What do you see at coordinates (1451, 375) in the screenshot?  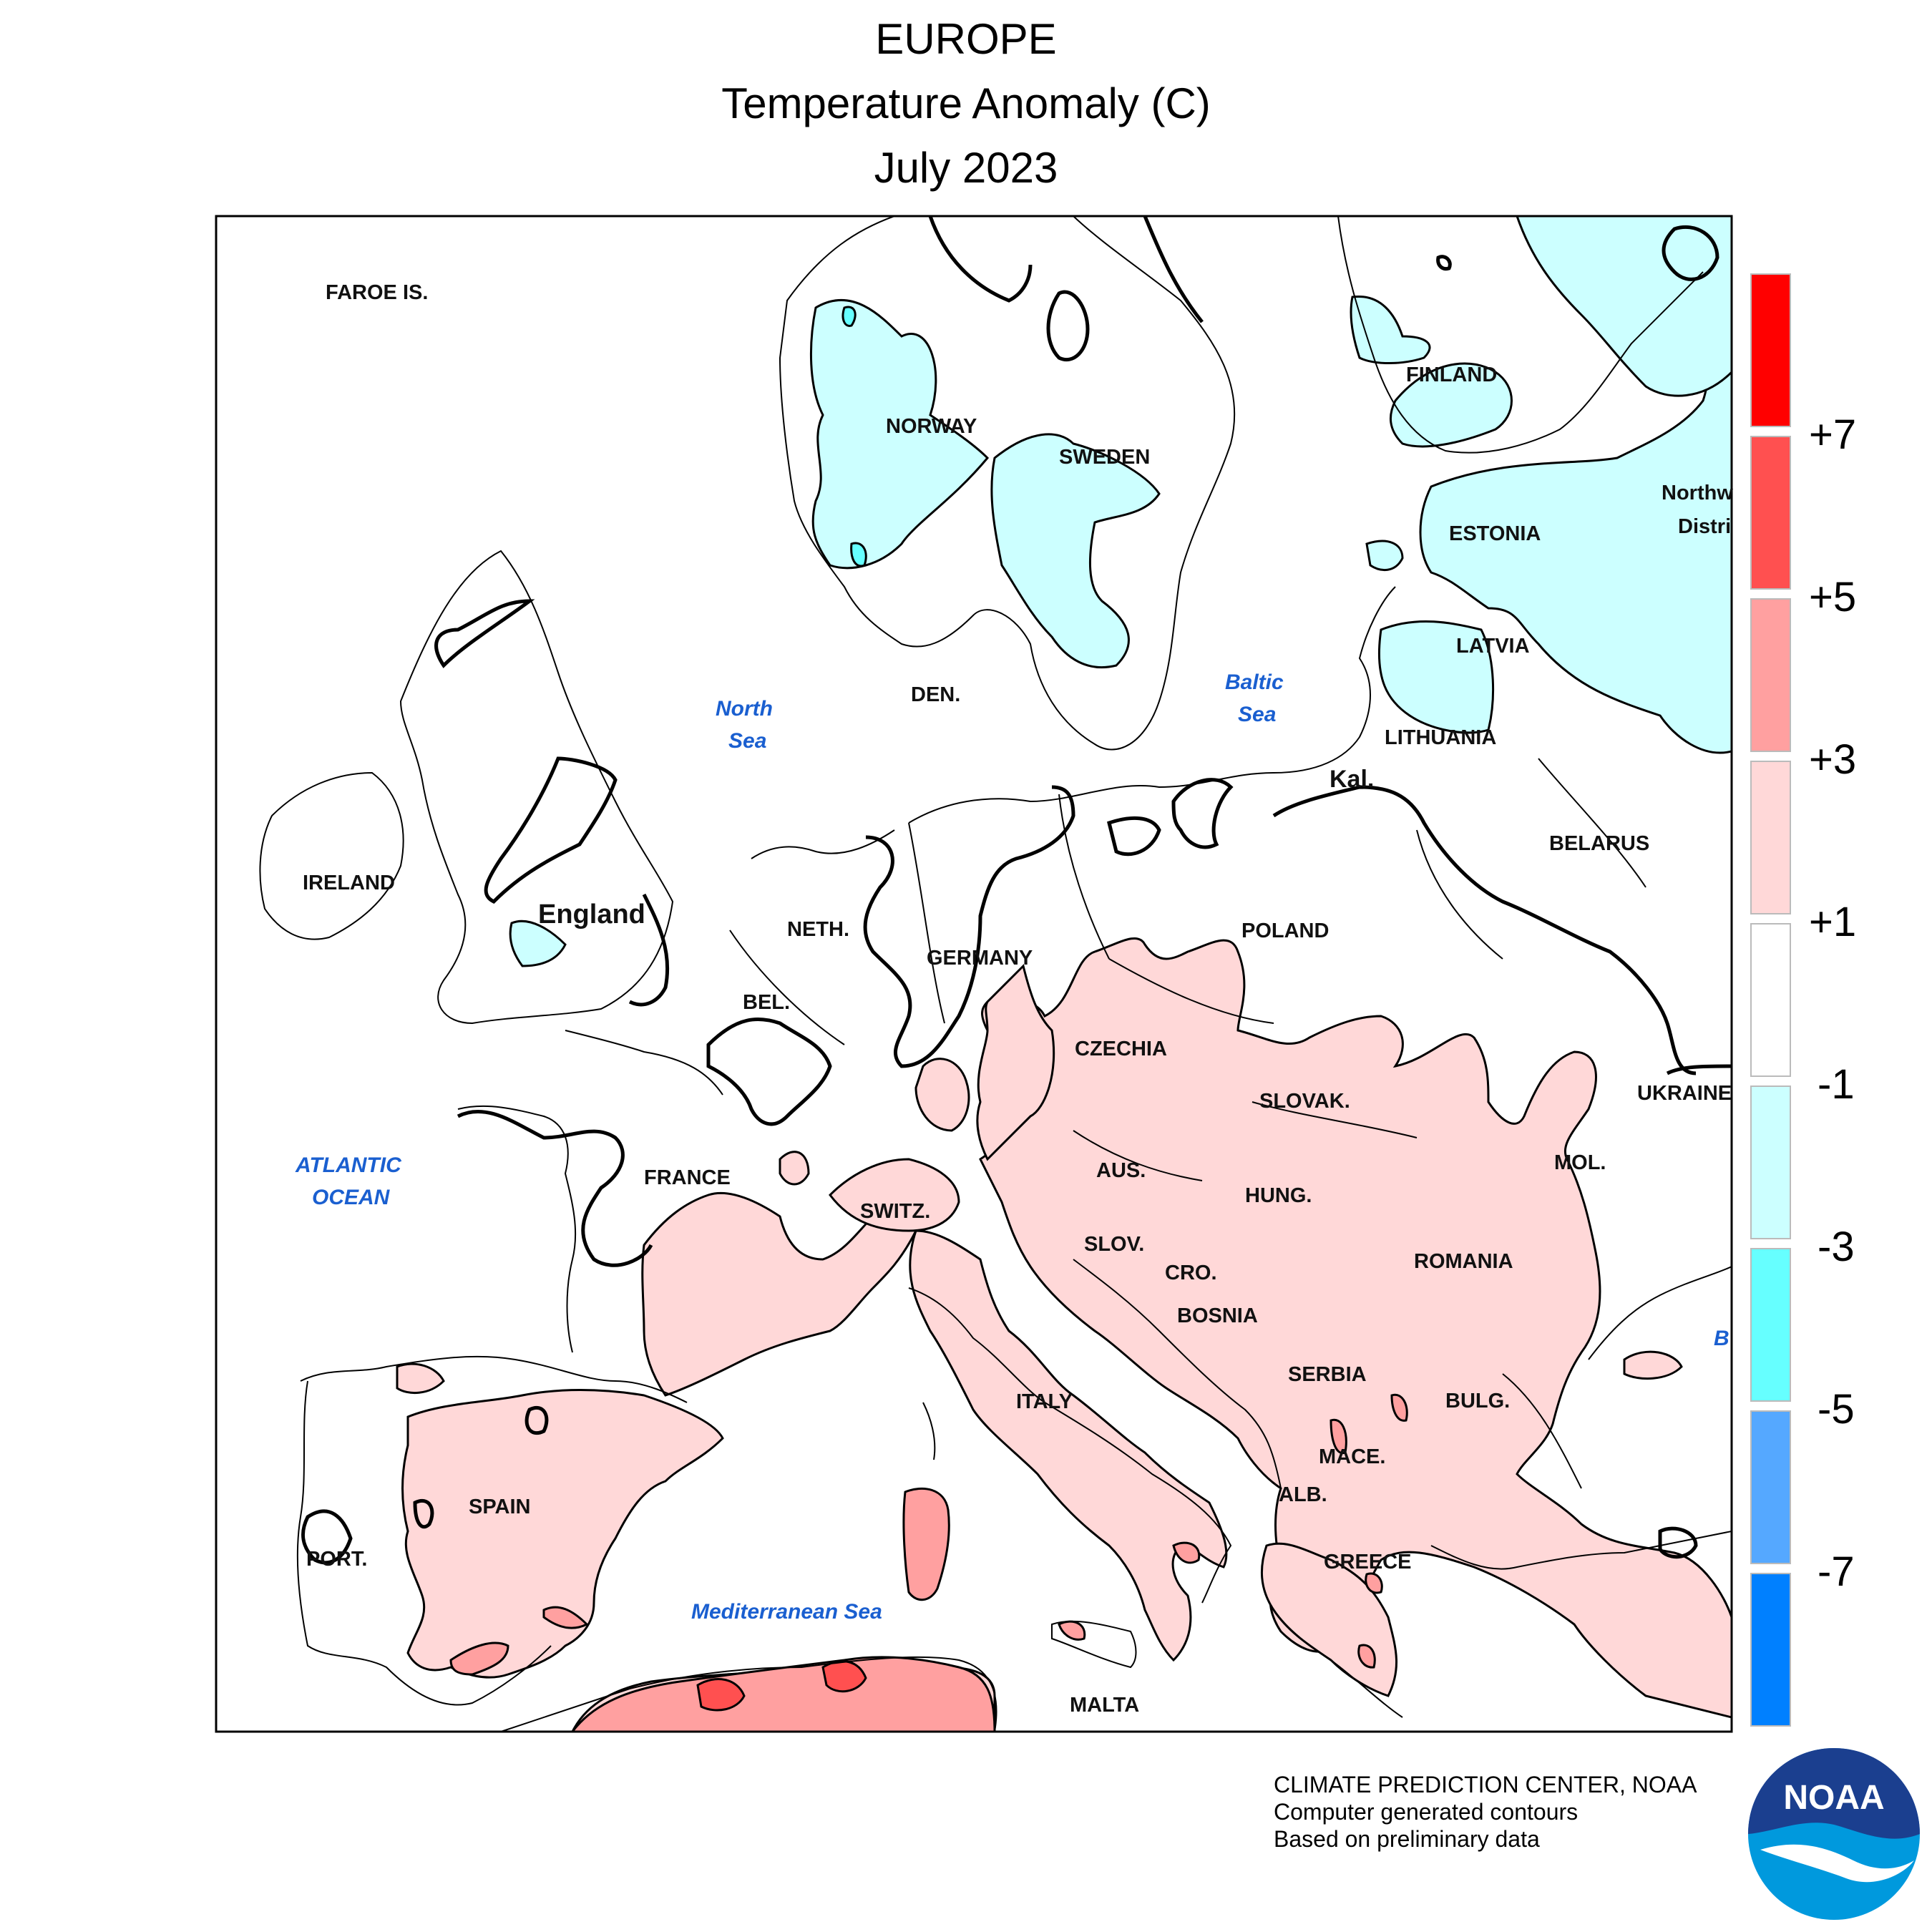 I see `label-finland: FINLAND` at bounding box center [1451, 375].